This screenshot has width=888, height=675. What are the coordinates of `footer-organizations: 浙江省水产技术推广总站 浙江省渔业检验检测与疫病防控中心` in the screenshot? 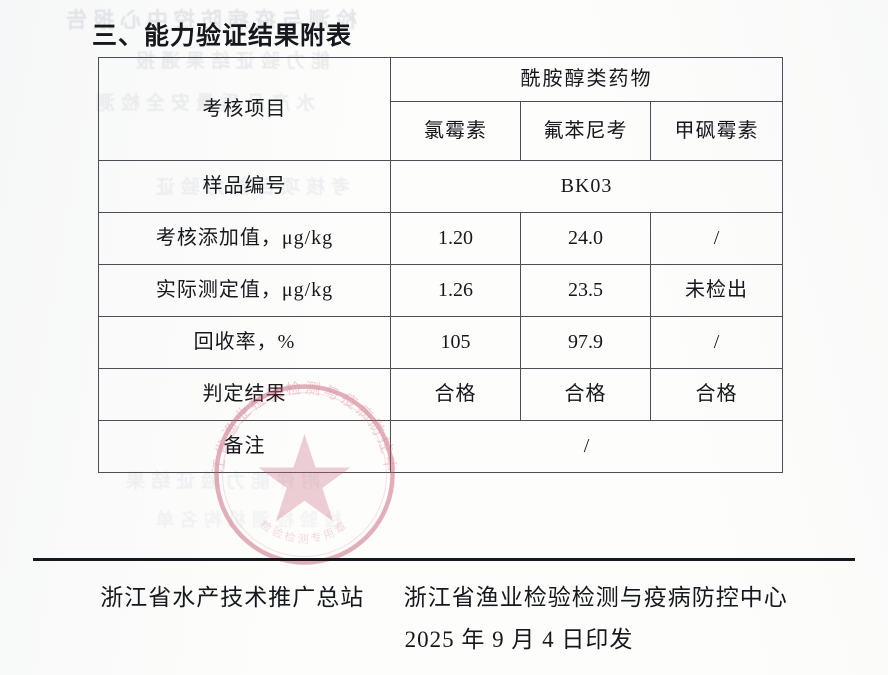 It's located at (444, 595).